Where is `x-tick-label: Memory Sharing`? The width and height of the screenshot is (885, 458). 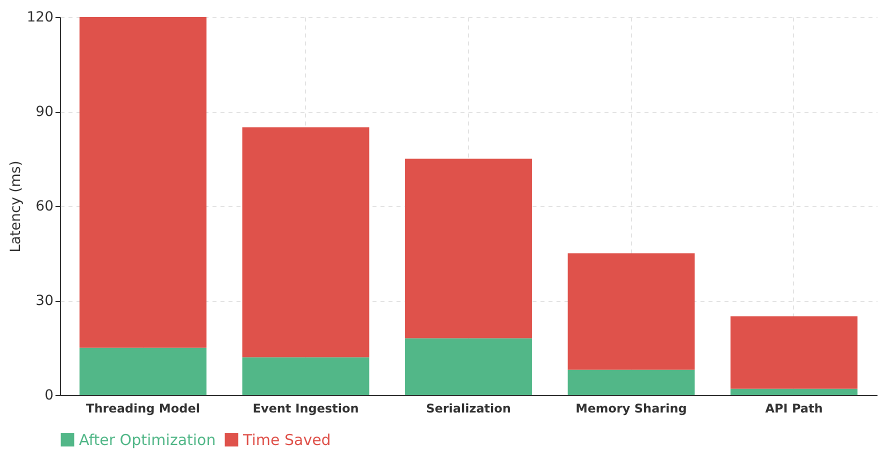
x-tick-label: Memory Sharing is located at coordinates (631, 409).